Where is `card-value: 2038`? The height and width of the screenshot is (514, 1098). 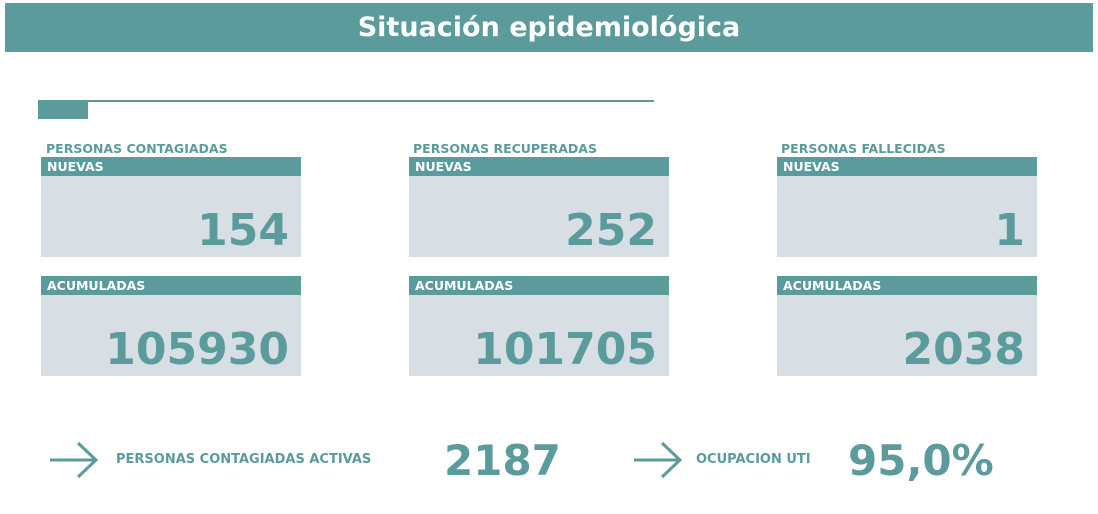
card-value: 2038 is located at coordinates (963, 349).